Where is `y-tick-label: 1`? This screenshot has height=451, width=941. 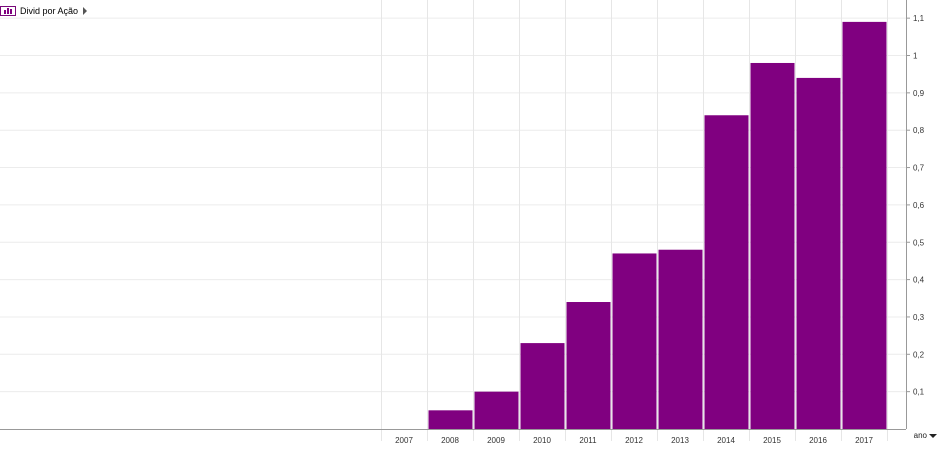 y-tick-label: 1 is located at coordinates (915, 56).